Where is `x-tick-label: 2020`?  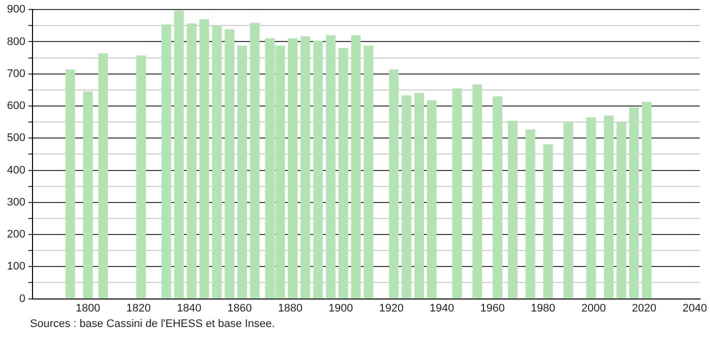
x-tick-label: 2020 is located at coordinates (644, 308).